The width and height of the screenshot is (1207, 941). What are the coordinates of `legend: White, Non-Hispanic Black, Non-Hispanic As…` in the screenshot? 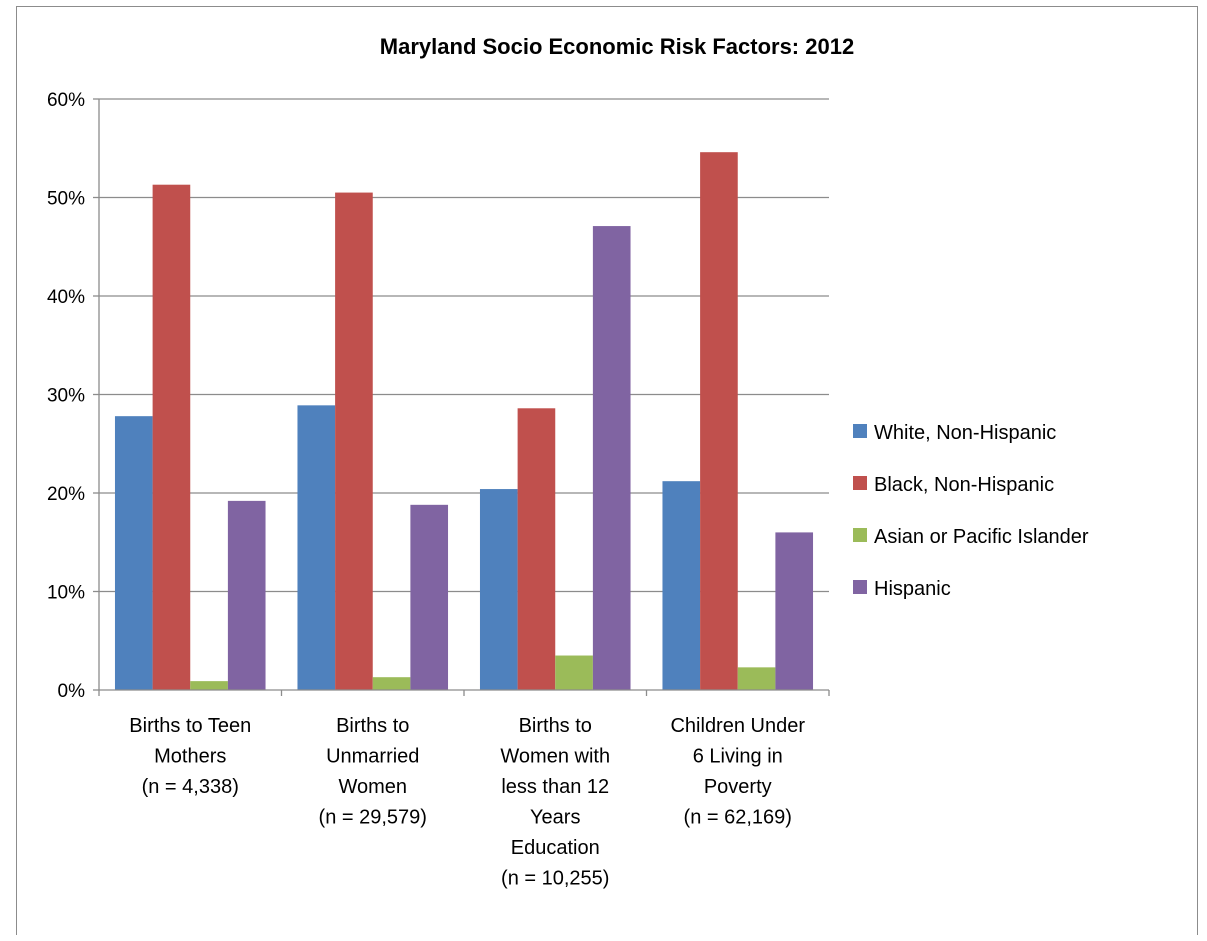 It's located at (971, 511).